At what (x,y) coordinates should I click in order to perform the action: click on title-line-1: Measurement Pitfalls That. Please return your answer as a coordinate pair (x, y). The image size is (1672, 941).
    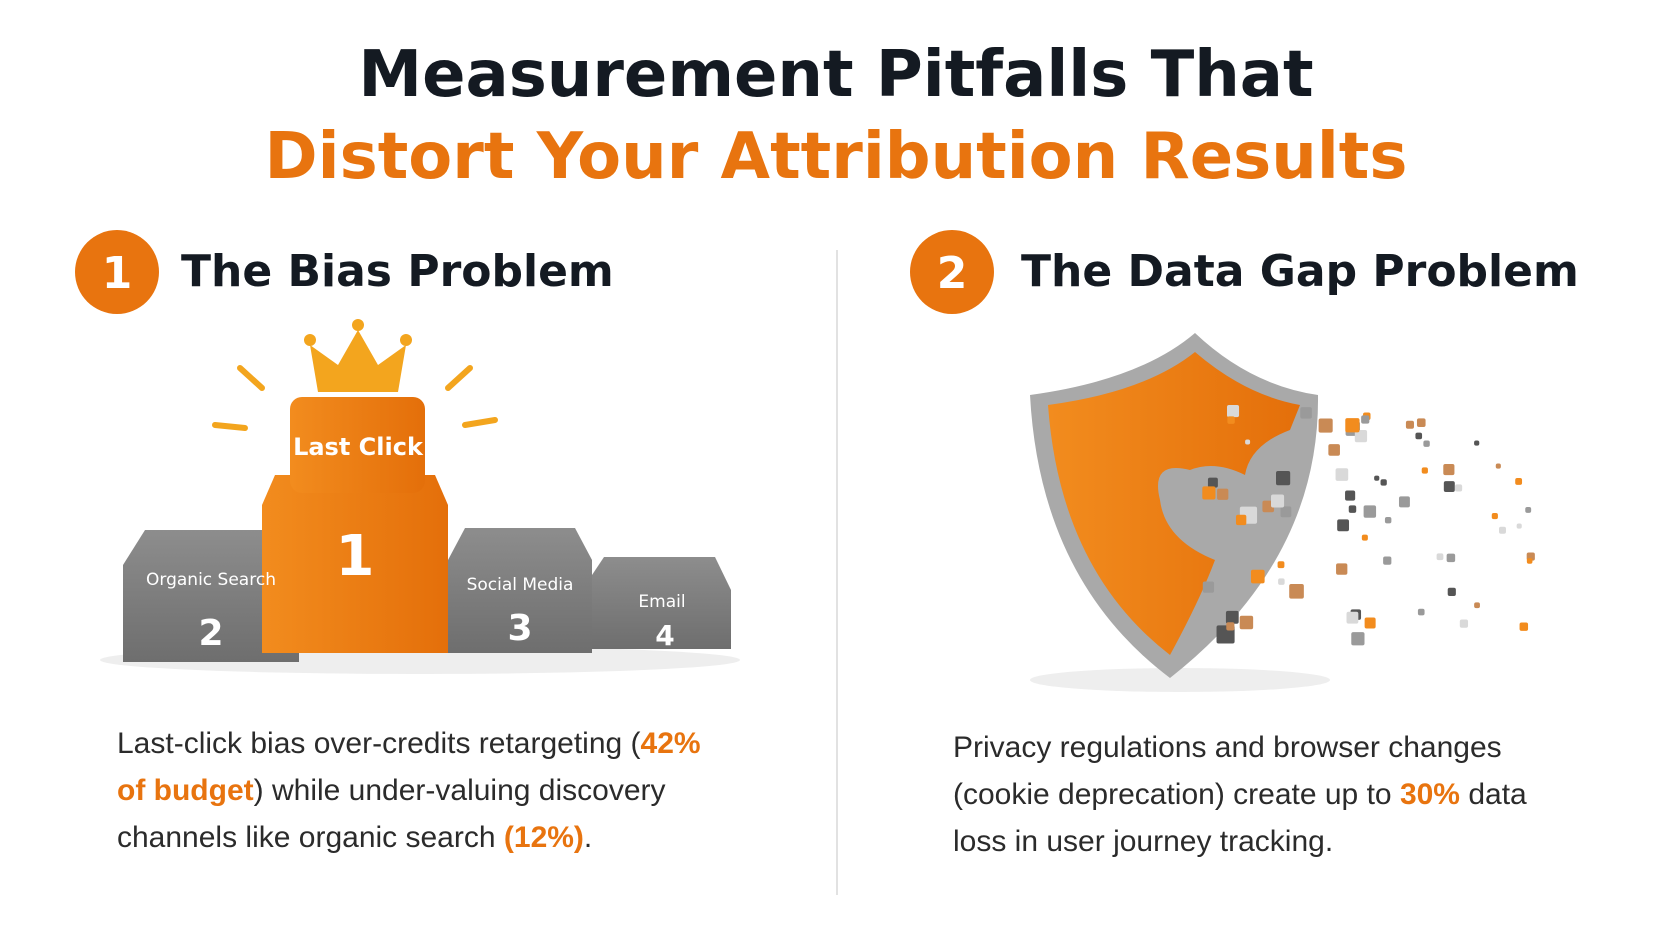
    Looking at the image, I should click on (835, 75).